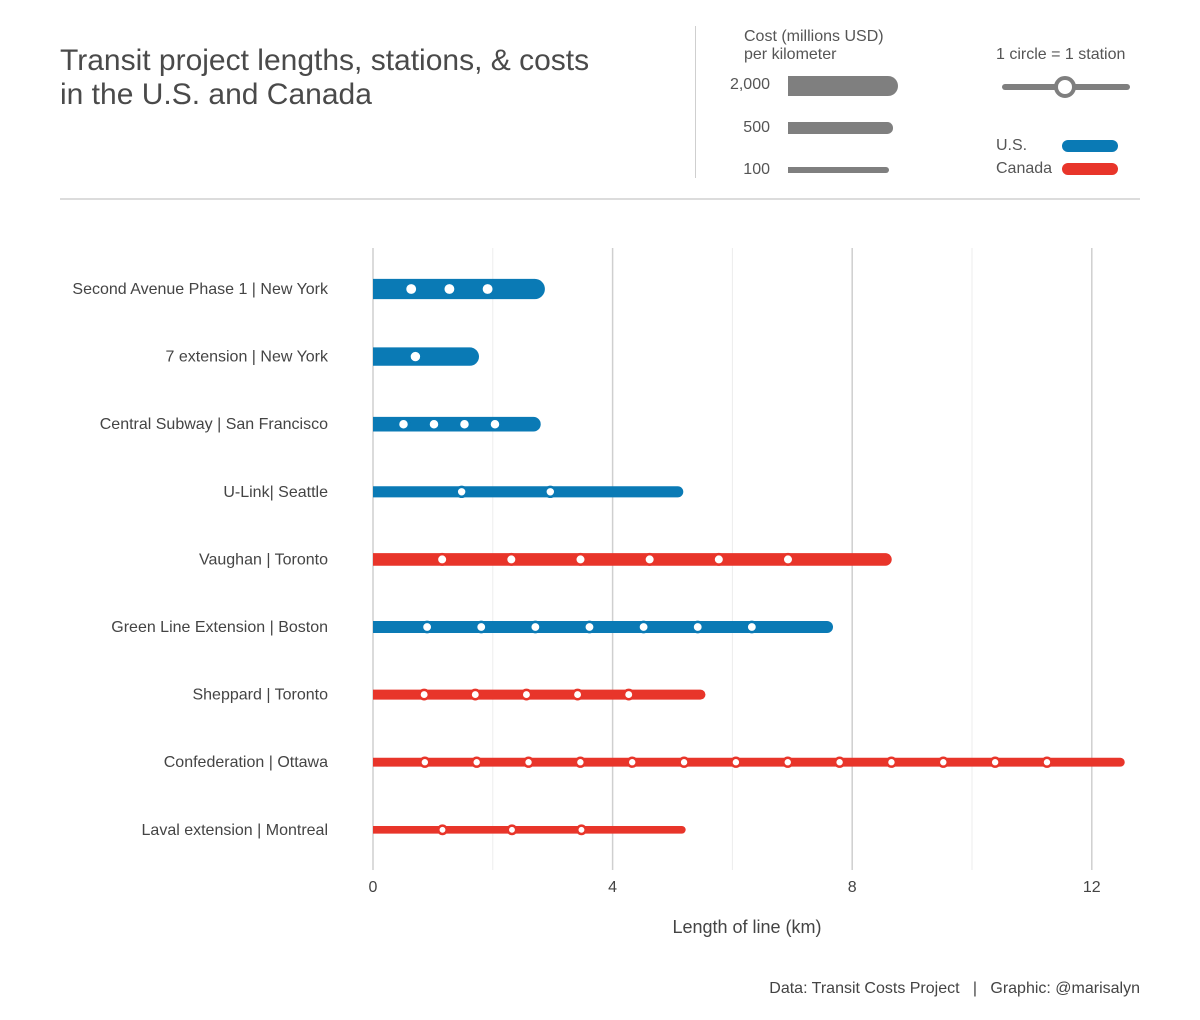 The image size is (1200, 1020). I want to click on station-legend-circle, so click(1065, 87).